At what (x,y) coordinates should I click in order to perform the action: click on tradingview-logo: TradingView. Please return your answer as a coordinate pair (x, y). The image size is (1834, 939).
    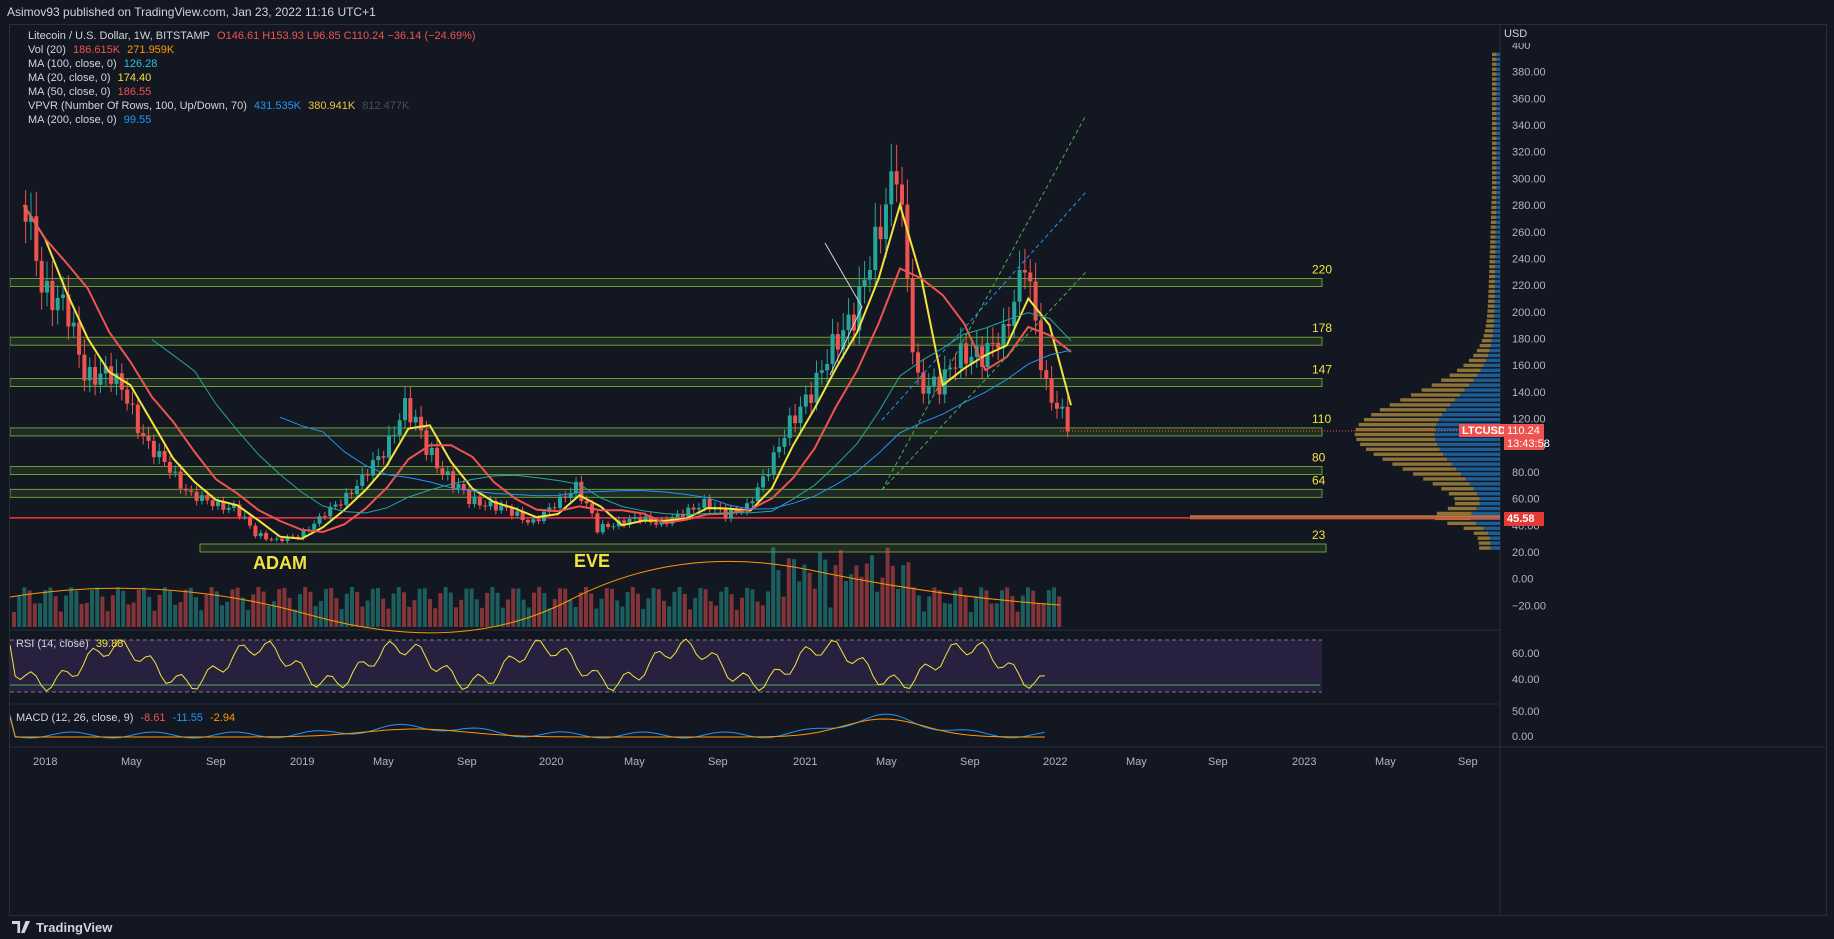
    Looking at the image, I should click on (62, 927).